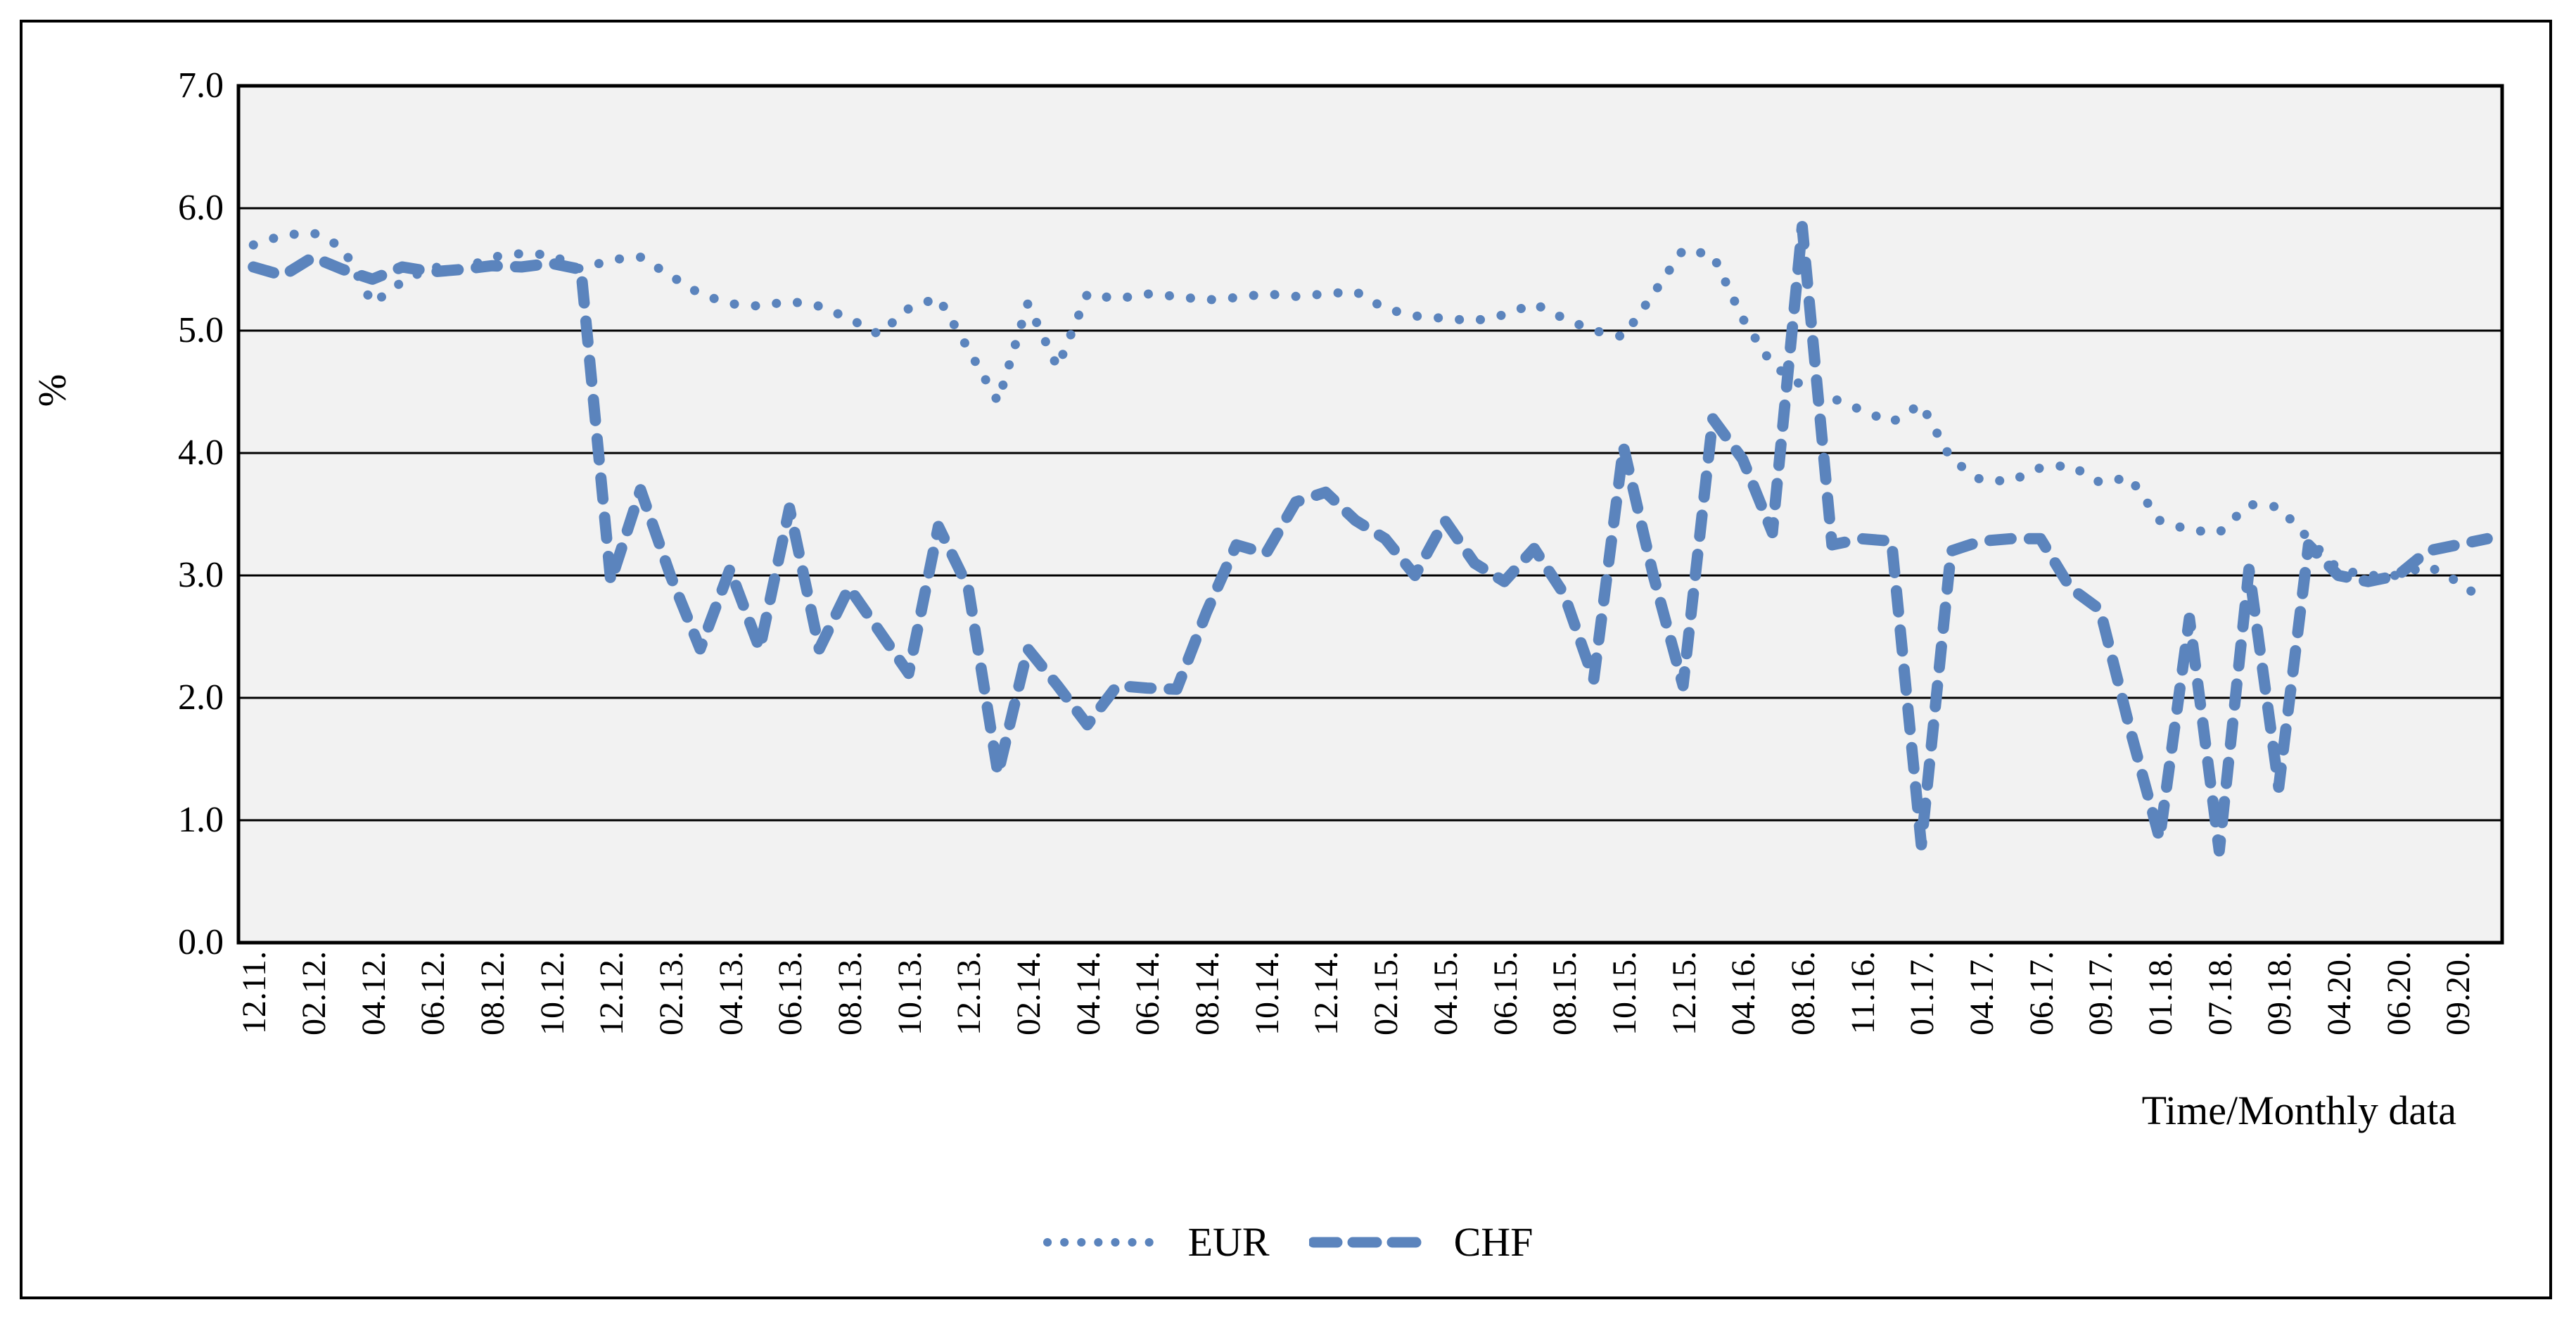 The width and height of the screenshot is (2576, 1319). I want to click on legend-dotted-line-sample, so click(1106, 1242).